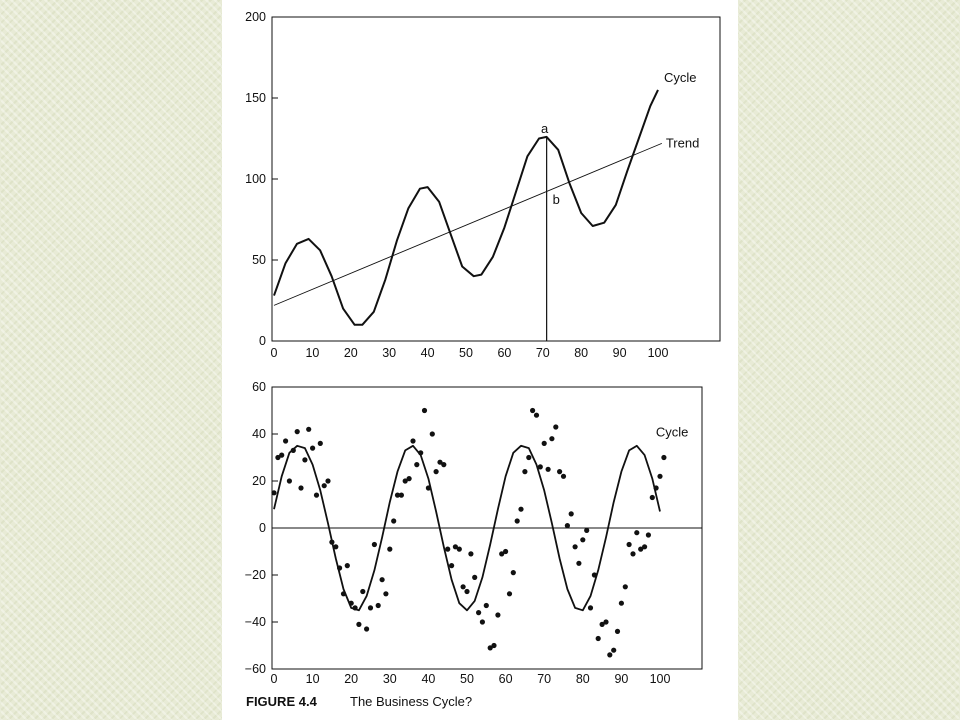 This screenshot has width=960, height=720. Describe the element at coordinates (467, 679) in the screenshot. I see `bottom-x-tick-label: 50` at that location.